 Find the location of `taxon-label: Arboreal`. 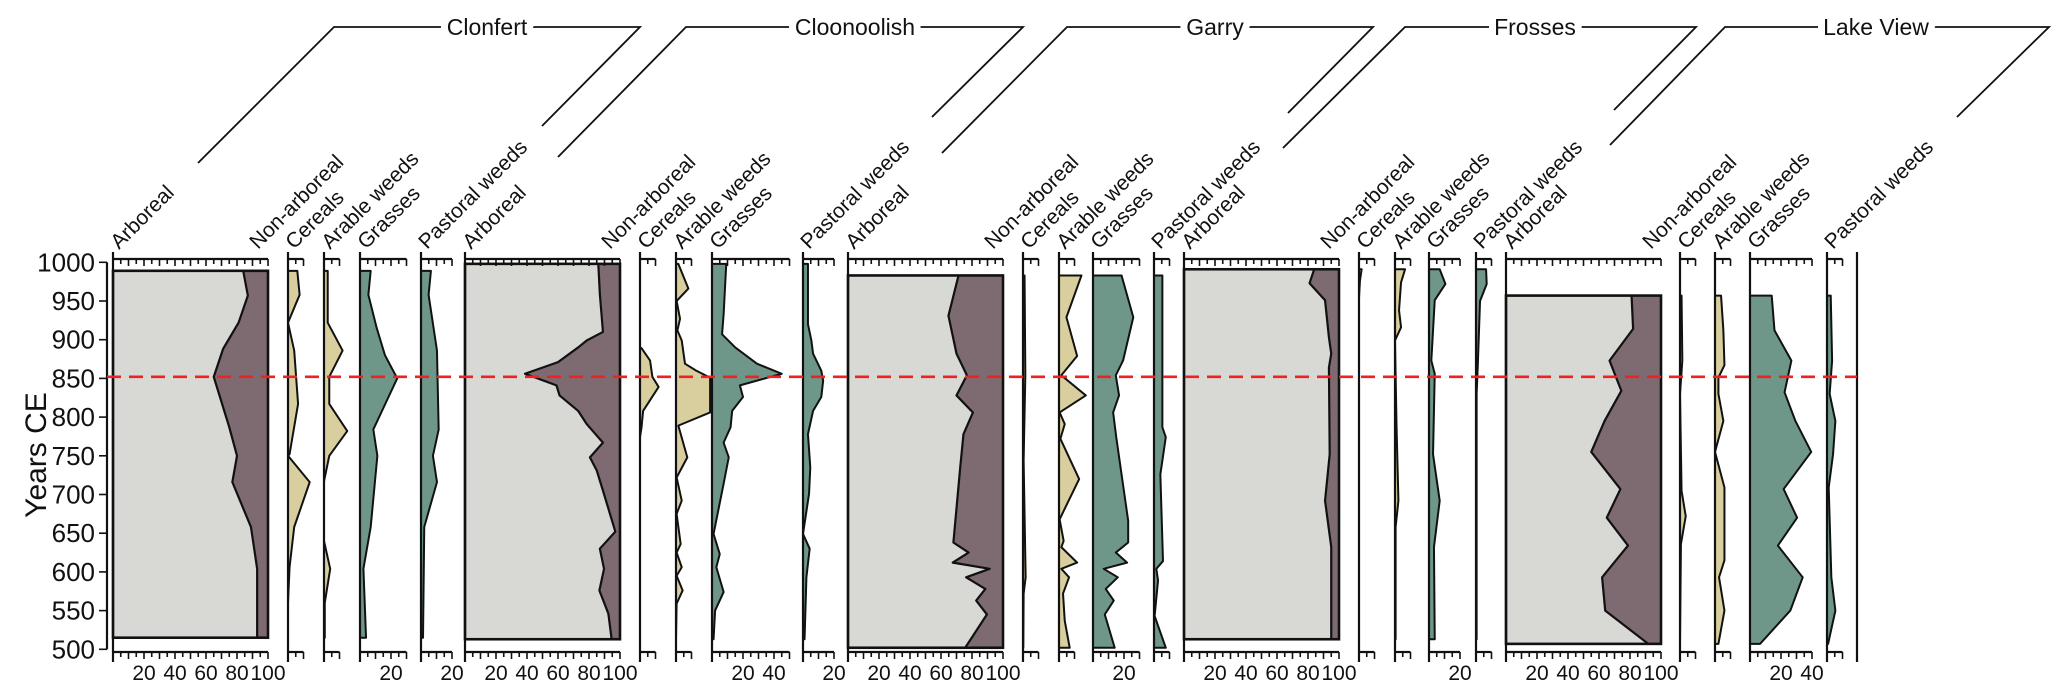

taxon-label: Arboreal is located at coordinates (142, 217).